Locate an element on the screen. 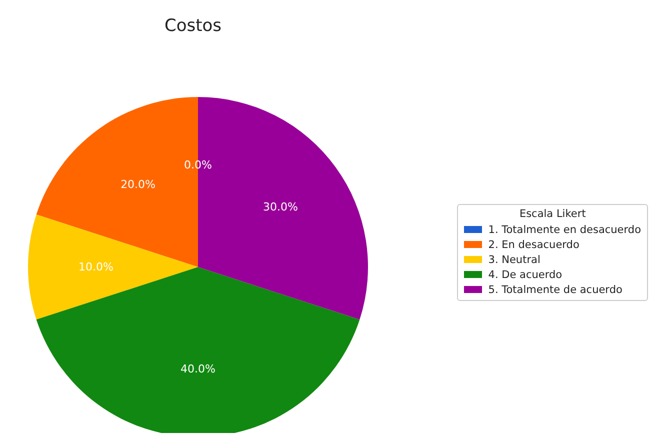 The image size is (654, 439). data-label: 40.0% is located at coordinates (198, 369).